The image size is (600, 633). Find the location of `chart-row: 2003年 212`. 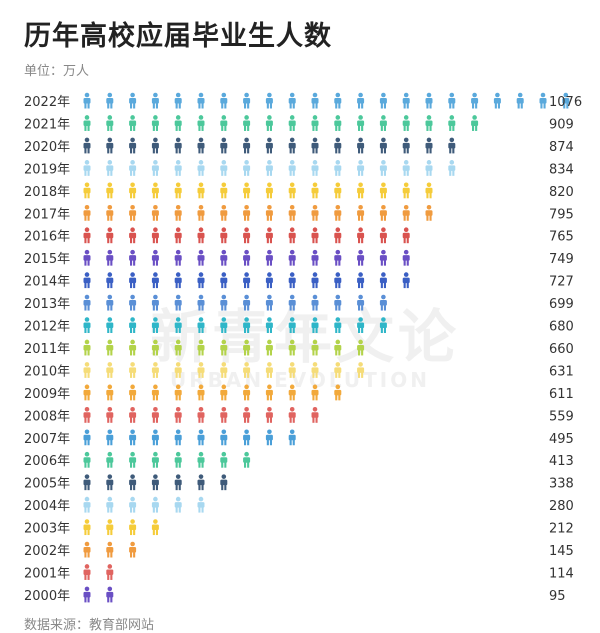

chart-row: 2003年 212 is located at coordinates (299, 528).